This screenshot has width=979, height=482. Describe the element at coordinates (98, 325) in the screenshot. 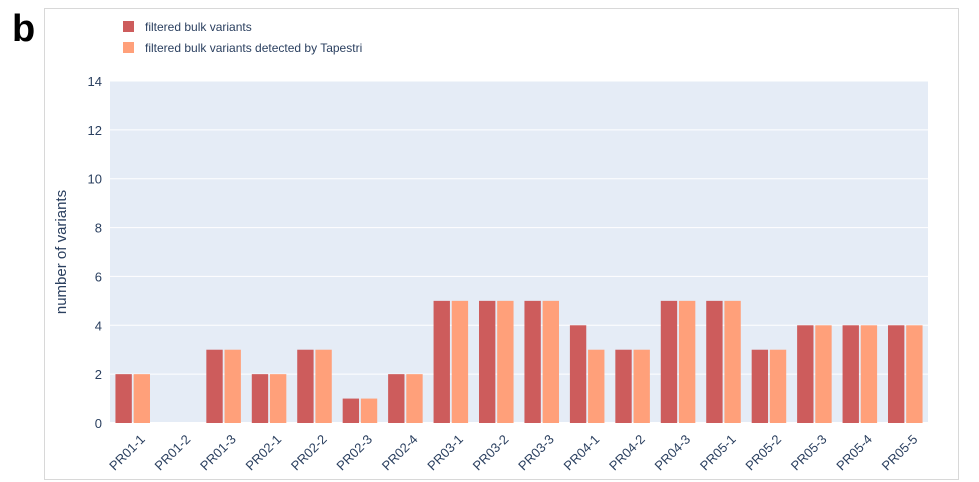

I see `y-tick-label: 4` at that location.